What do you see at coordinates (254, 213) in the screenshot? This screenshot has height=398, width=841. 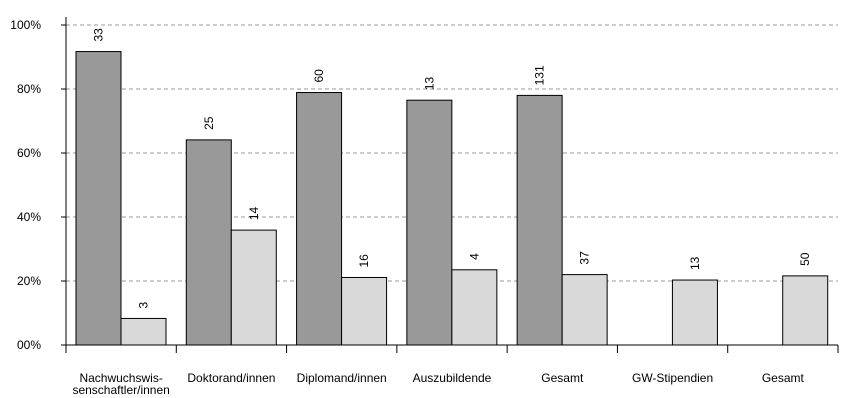 I see `data-label: 14` at bounding box center [254, 213].